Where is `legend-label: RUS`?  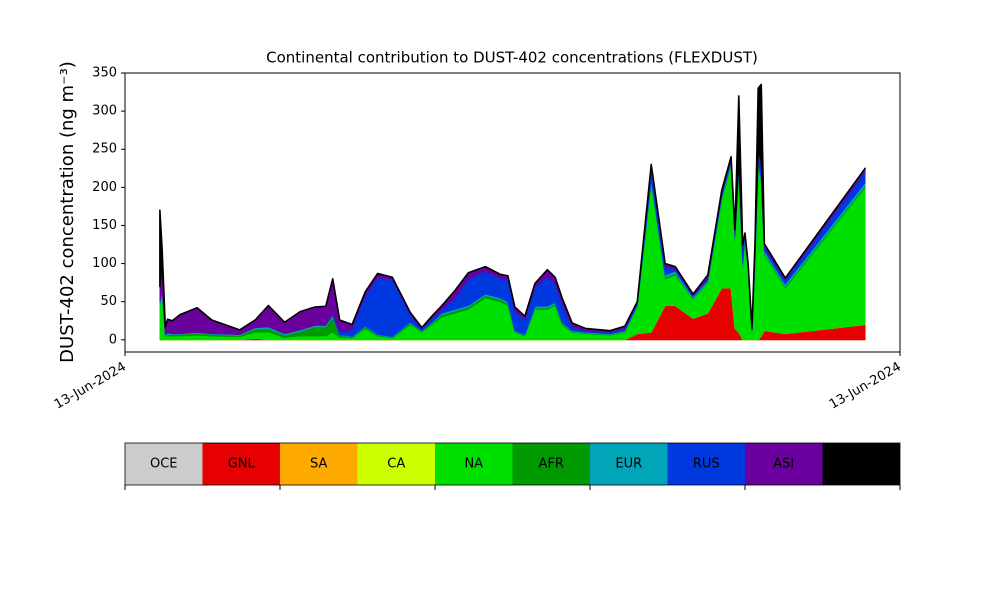
legend-label: RUS is located at coordinates (706, 464).